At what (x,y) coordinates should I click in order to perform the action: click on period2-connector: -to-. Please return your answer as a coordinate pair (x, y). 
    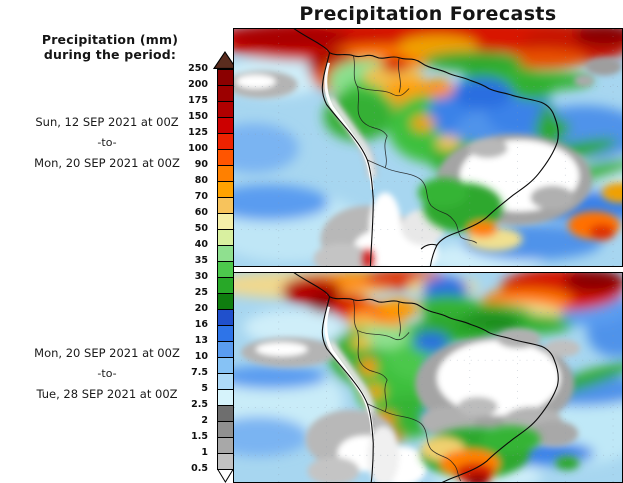
    Looking at the image, I should click on (107, 373).